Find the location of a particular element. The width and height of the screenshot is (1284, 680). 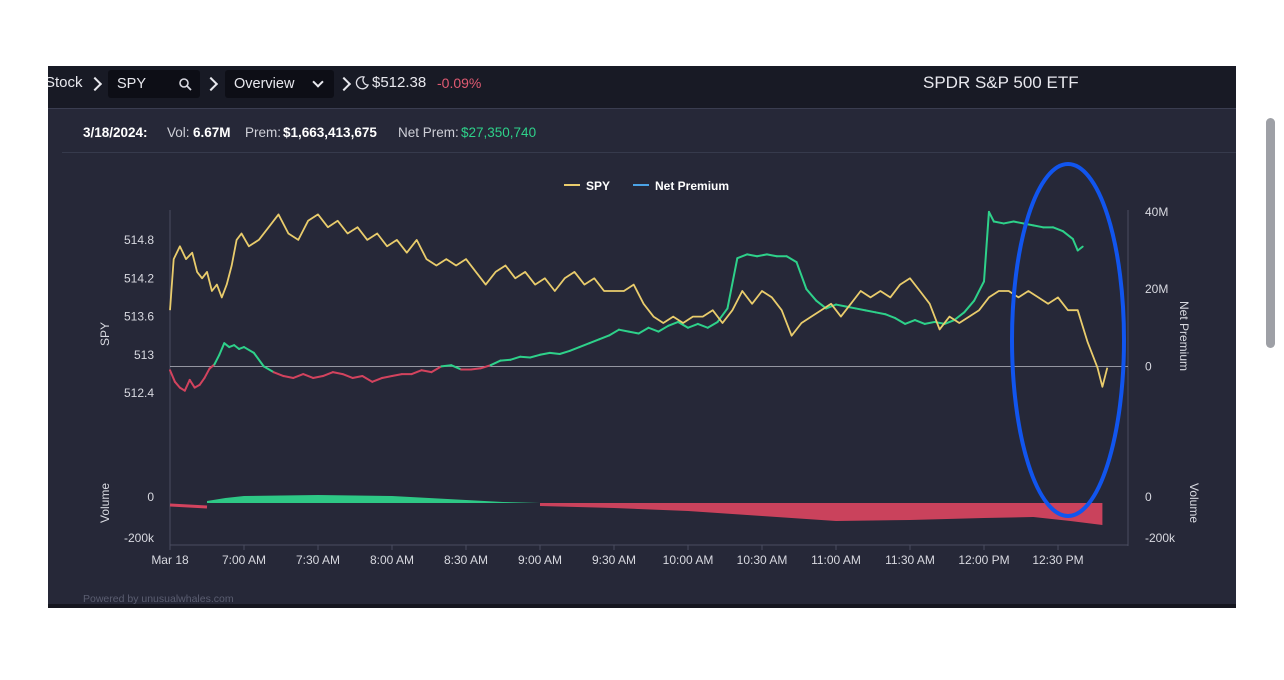

right-tick-label: 40M is located at coordinates (1156, 212).